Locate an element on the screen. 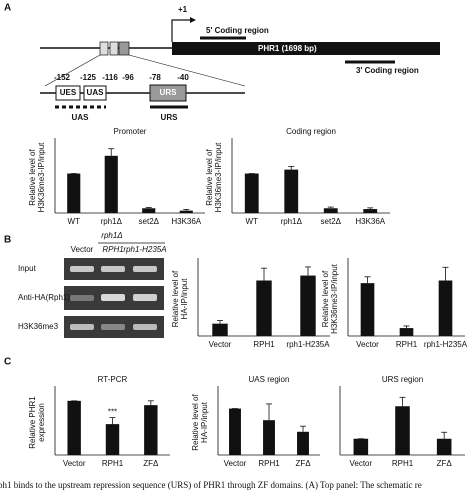  chart-title: UAS region is located at coordinates (269, 379).